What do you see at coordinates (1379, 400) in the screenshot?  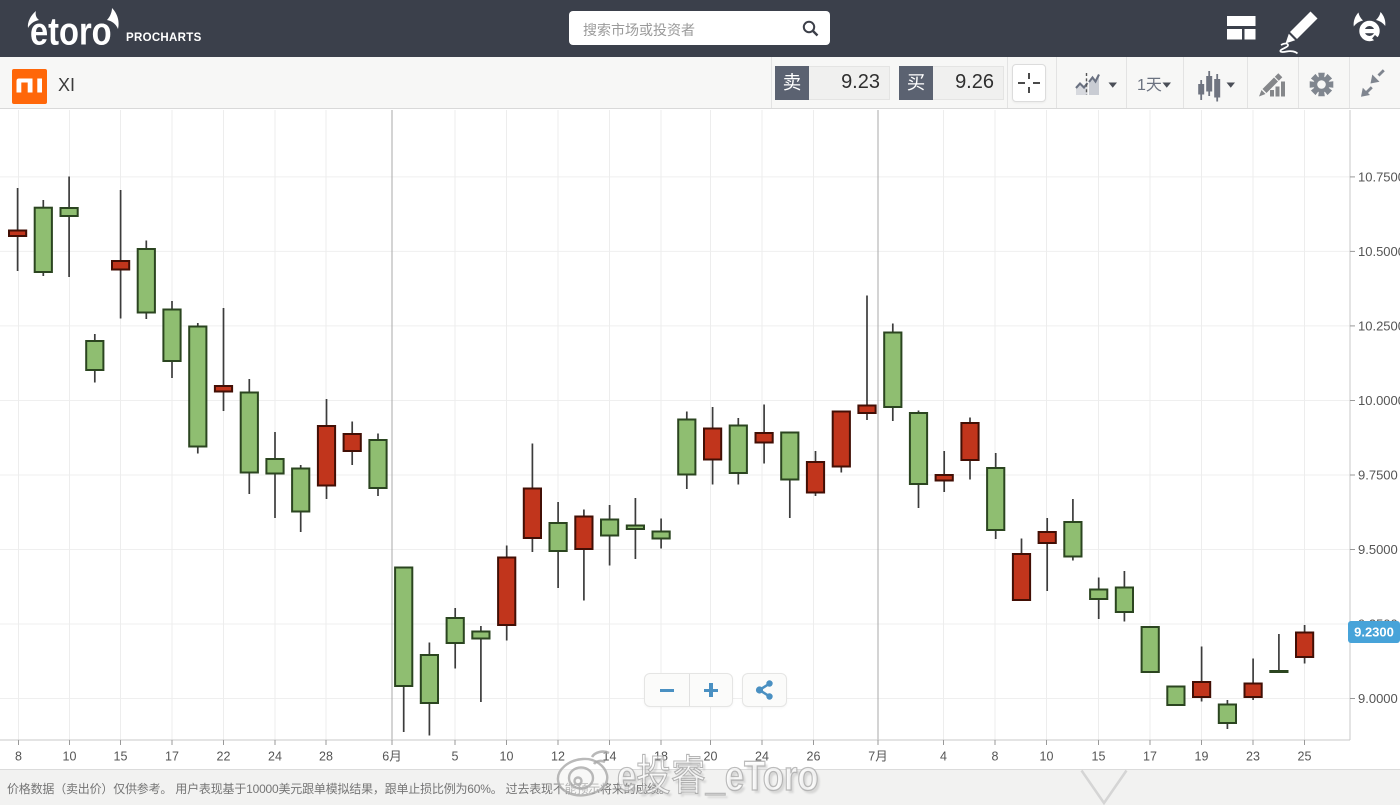 I see `svg-text: 10.0000` at bounding box center [1379, 400].